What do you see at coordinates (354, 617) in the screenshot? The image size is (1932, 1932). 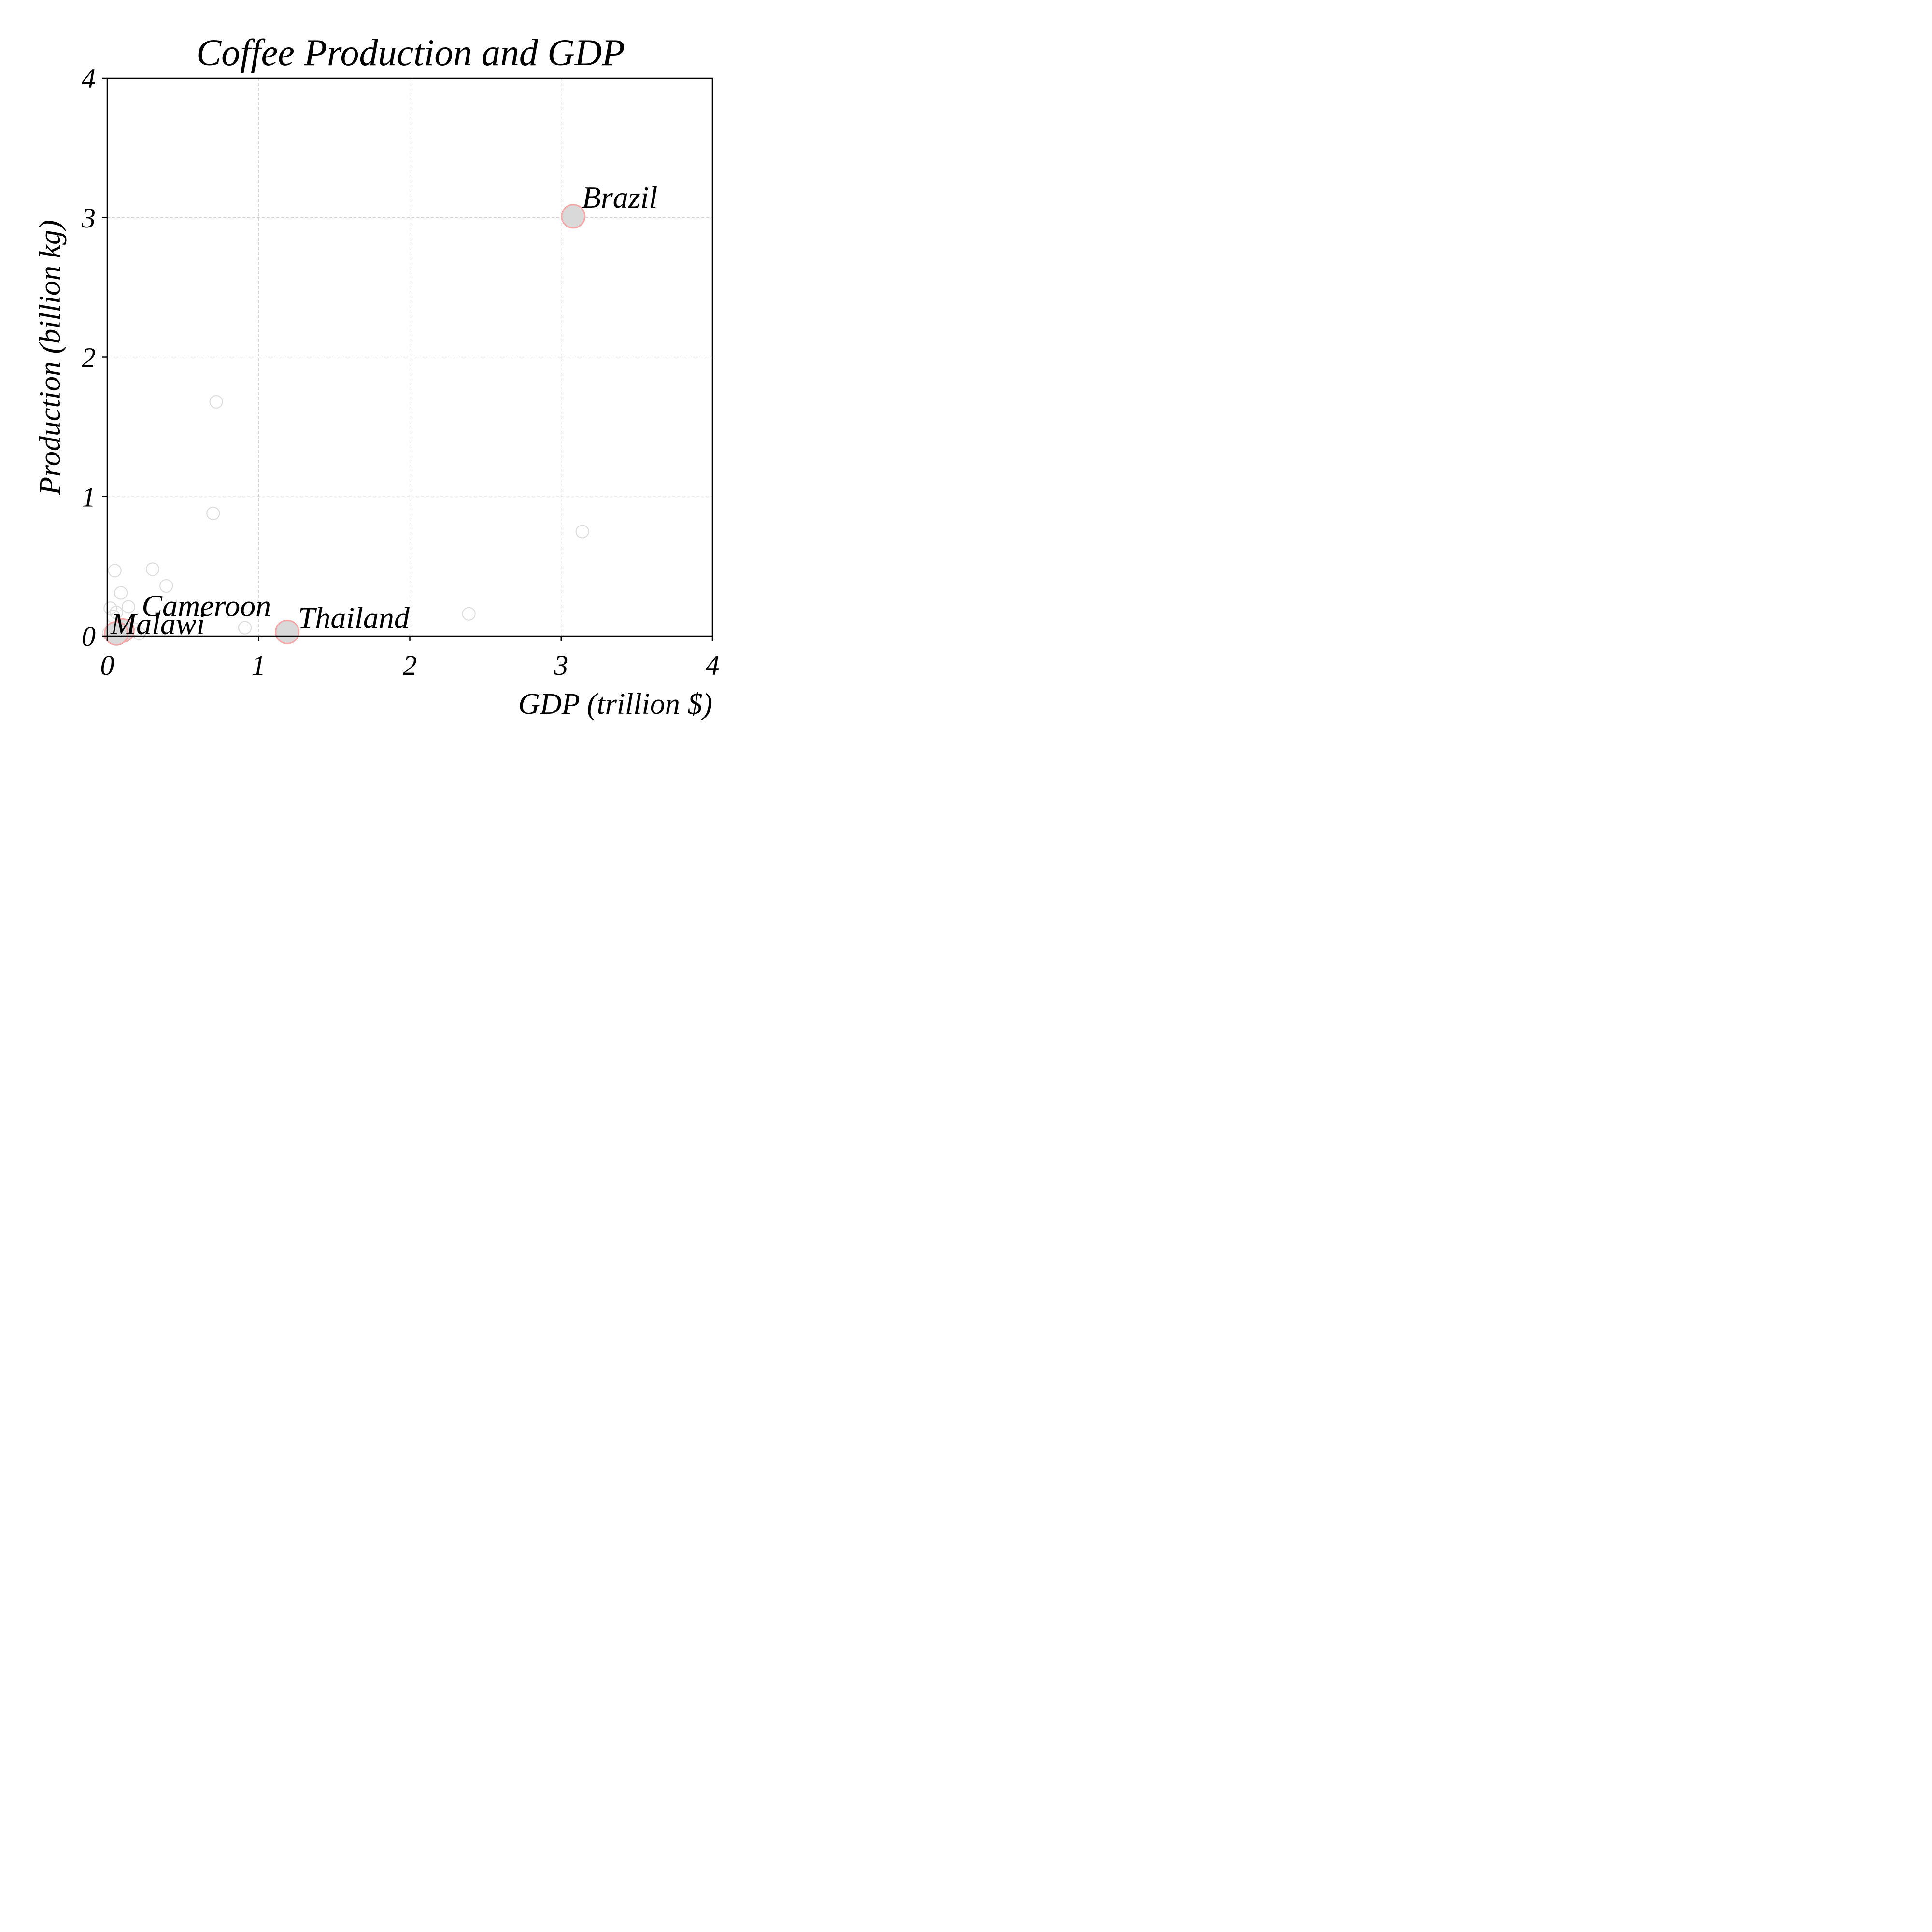 I see `point-annotation: Thailand` at bounding box center [354, 617].